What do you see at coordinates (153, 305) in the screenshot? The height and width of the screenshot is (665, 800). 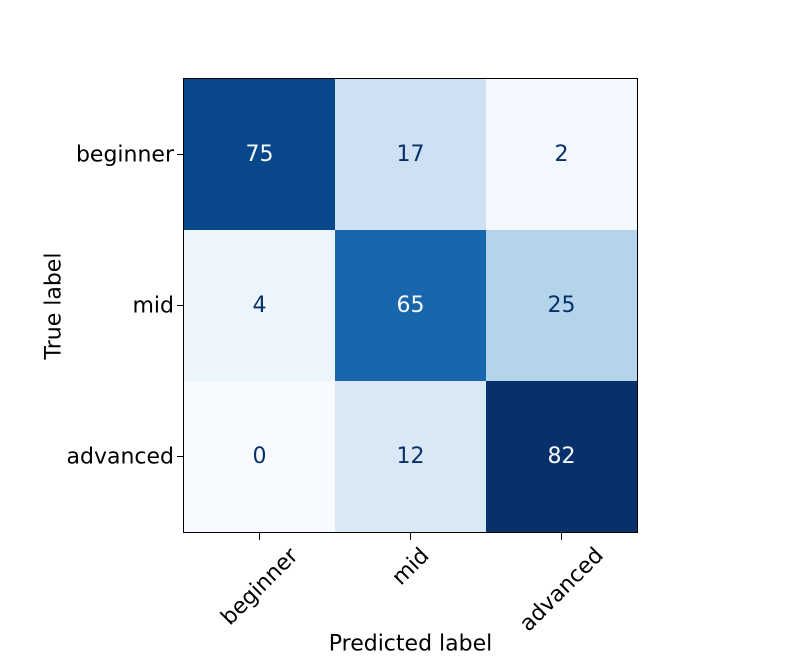 I see `y-tick-label-mid: mid` at bounding box center [153, 305].